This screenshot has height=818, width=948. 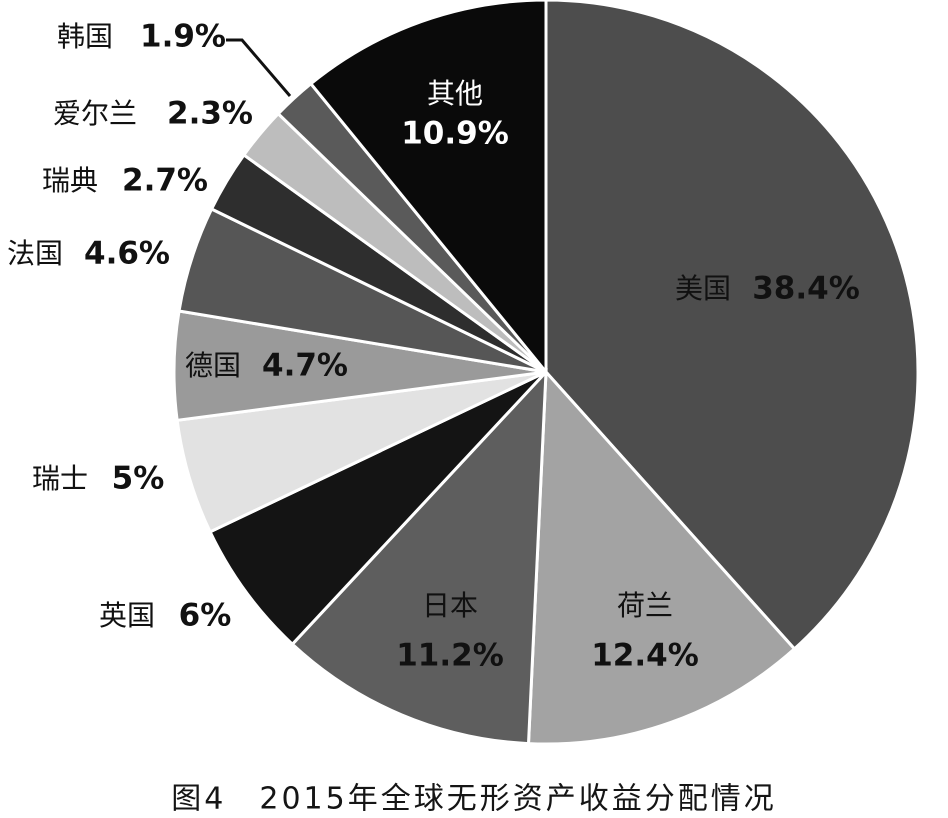 I want to click on leader-line, so click(x=259, y=67).